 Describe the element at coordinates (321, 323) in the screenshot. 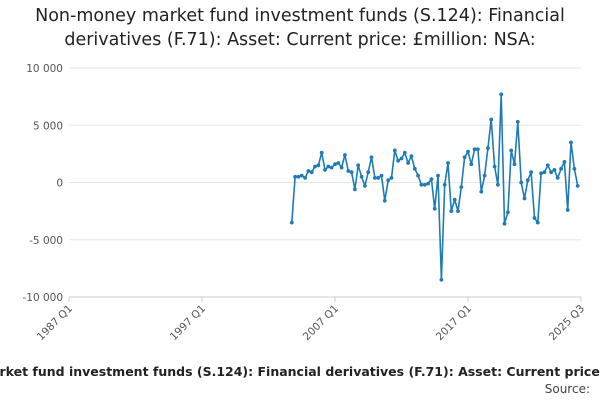

I see `x-tick-label: 2007 Q1` at that location.